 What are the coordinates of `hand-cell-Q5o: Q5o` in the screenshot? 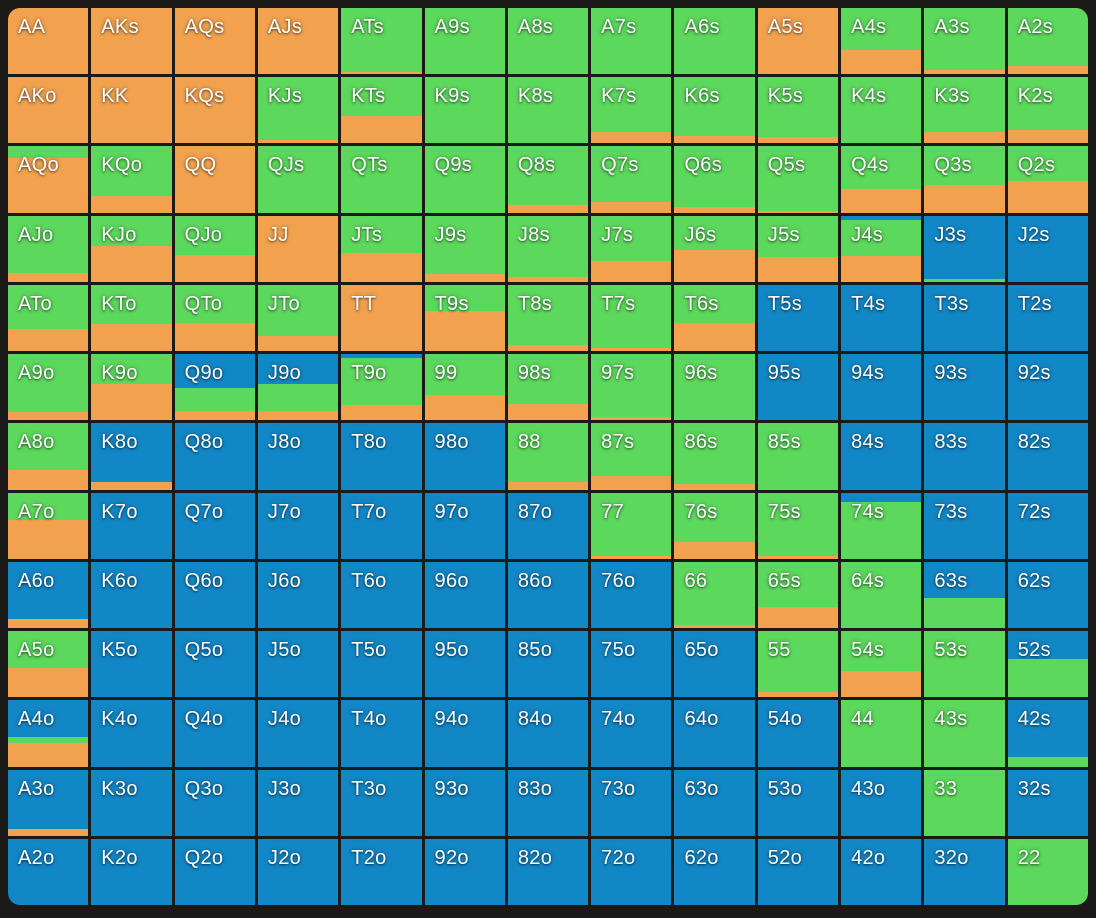 It's located at (214, 664).